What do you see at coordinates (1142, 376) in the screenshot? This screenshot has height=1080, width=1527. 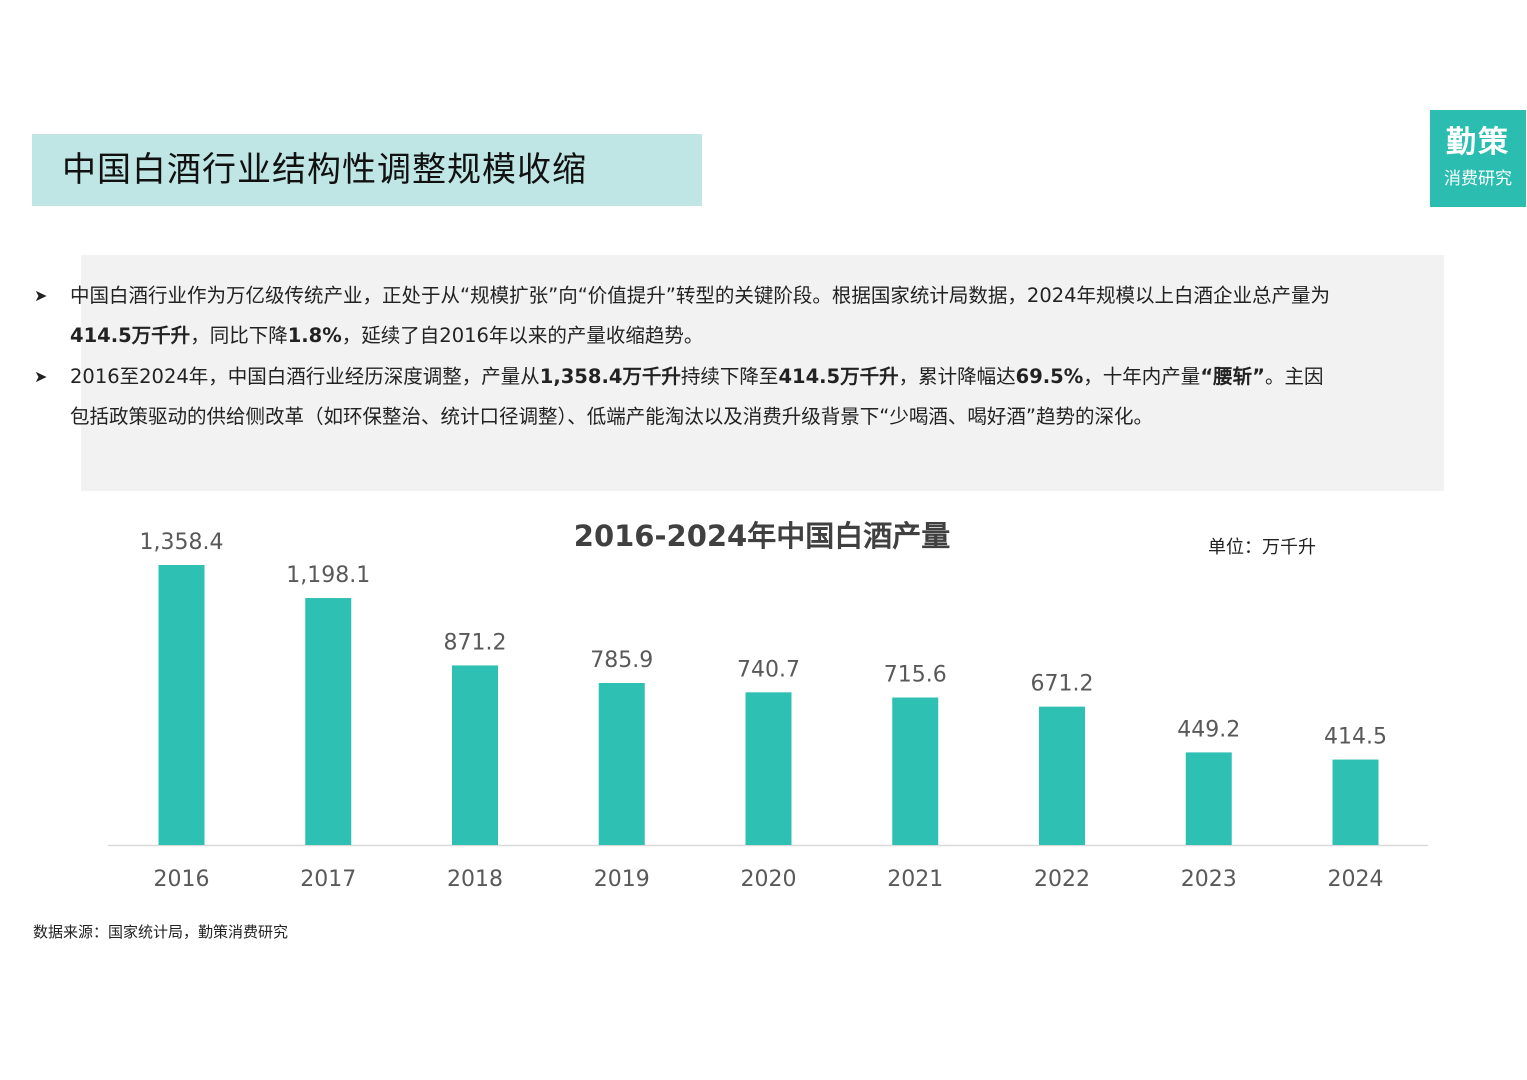 I see `bullet-2-segment-7: ，十年内产量` at bounding box center [1142, 376].